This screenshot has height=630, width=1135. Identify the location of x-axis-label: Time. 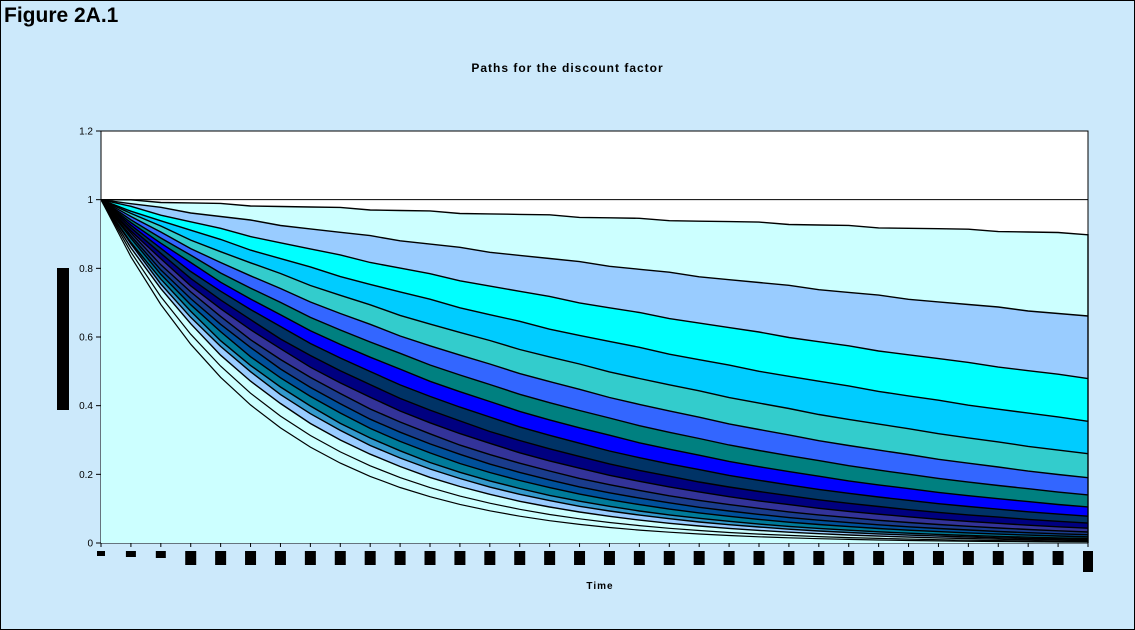
(600, 586).